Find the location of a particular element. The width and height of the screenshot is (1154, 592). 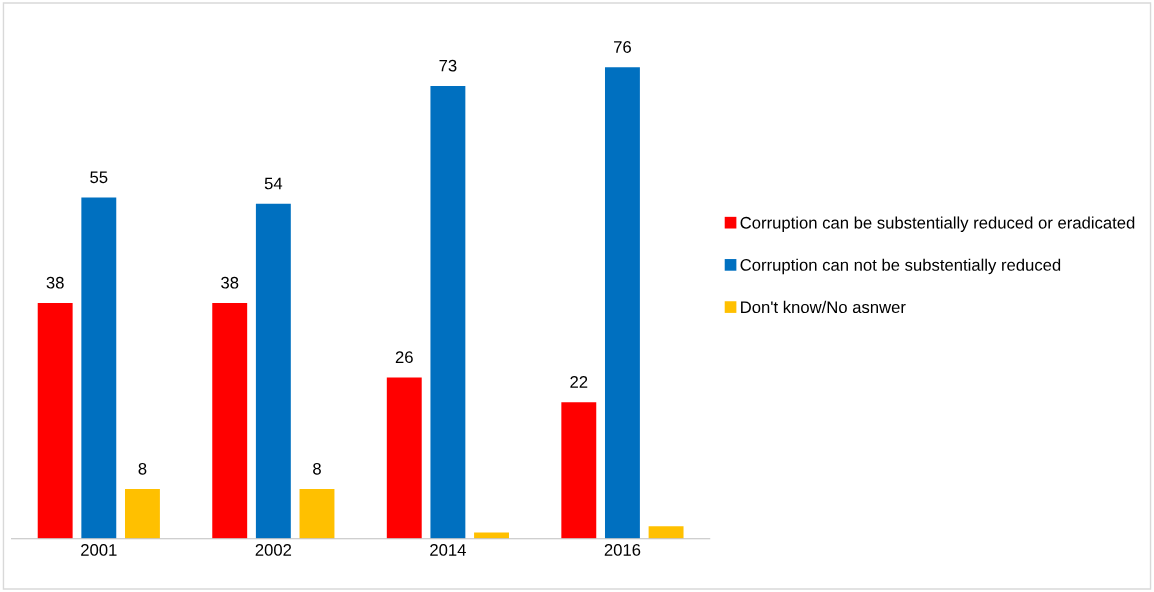

data-label: 54 is located at coordinates (273, 183).